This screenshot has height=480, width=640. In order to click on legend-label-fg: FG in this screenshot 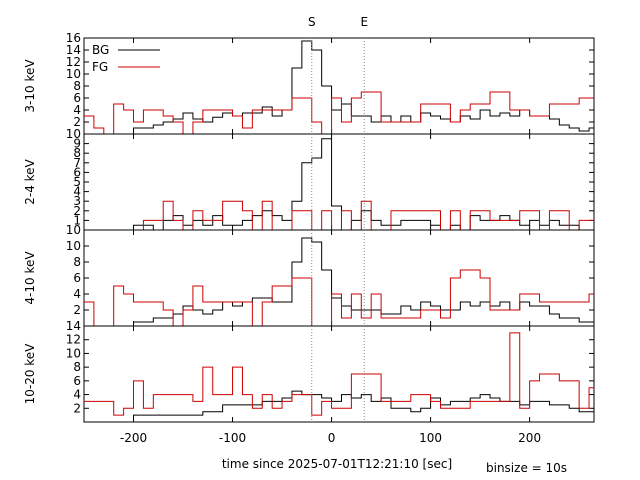, I will do `click(100, 67)`.